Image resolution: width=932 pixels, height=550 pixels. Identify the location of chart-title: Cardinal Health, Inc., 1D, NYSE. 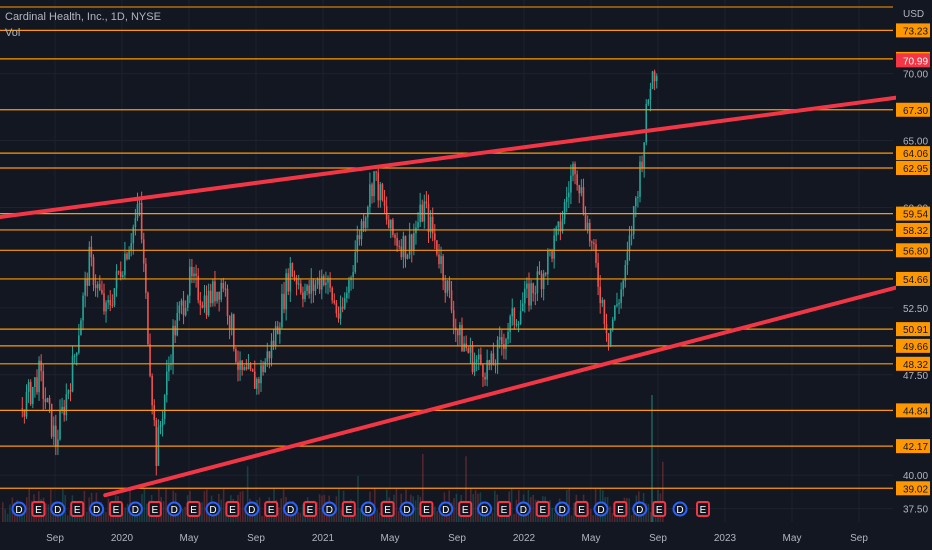
(83, 17).